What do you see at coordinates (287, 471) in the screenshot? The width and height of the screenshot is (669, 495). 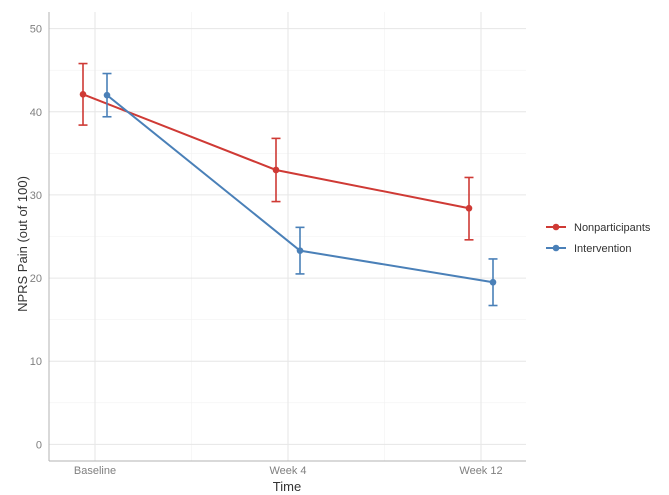 I see `x-tick-label: Week 4` at bounding box center [287, 471].